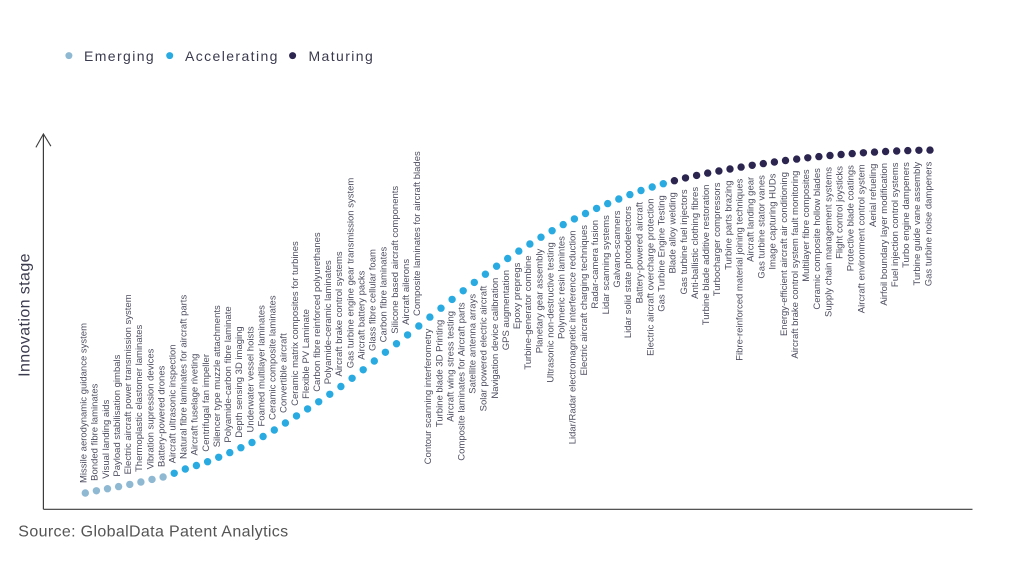  Describe the element at coordinates (695, 243) in the screenshot. I see `svg-text: Anti-ballistic clothing fibres` at that location.